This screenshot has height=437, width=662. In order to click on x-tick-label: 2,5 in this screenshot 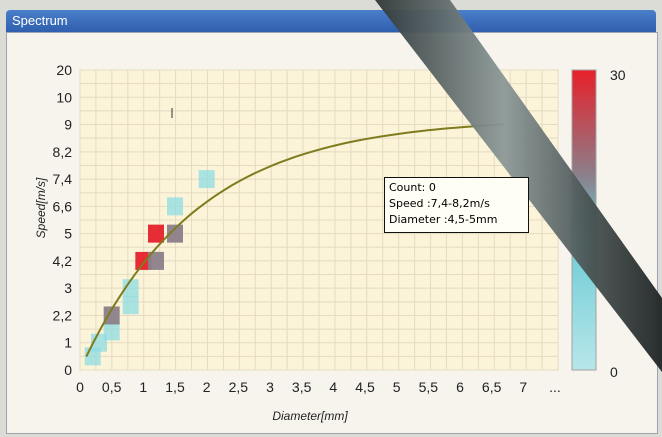, I will do `click(239, 387)`.